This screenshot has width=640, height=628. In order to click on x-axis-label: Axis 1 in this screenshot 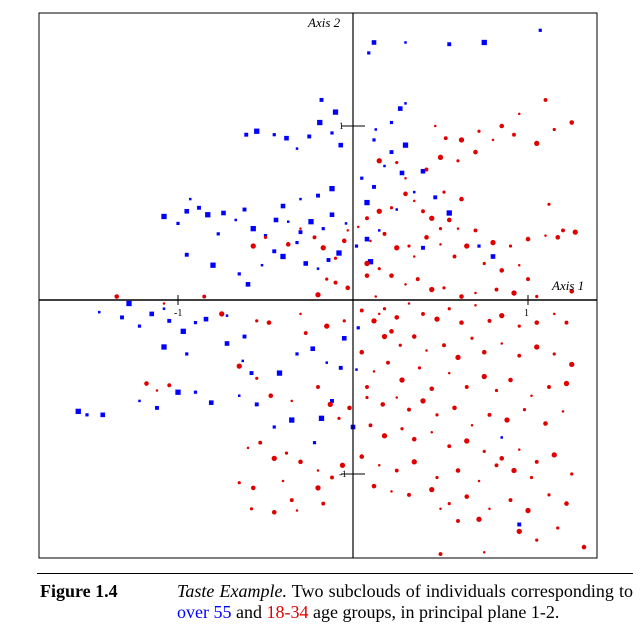, I will do `click(567, 285)`.